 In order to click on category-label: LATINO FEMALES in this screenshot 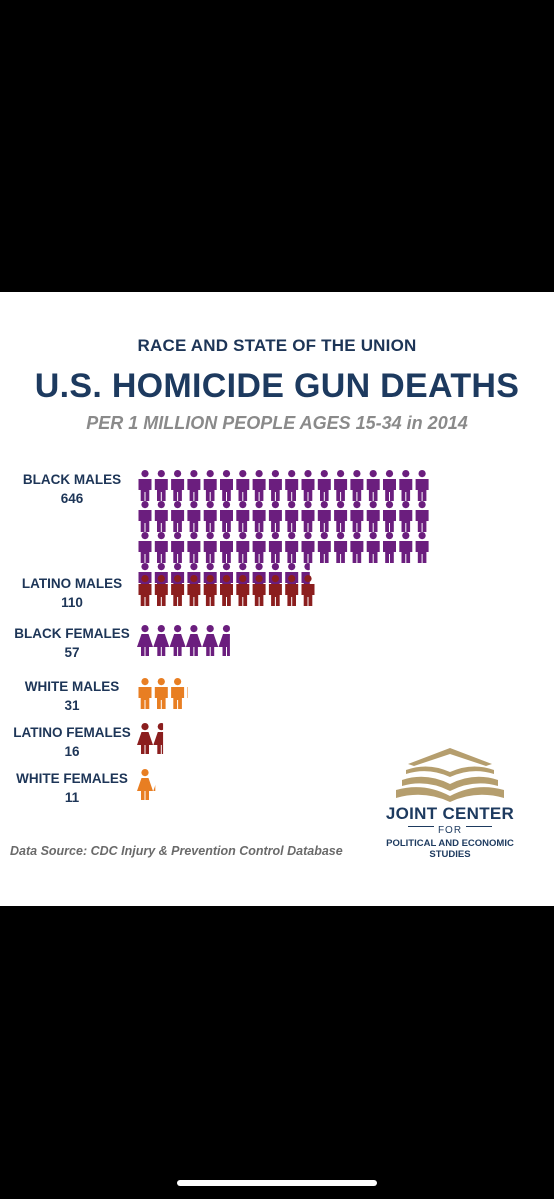, I will do `click(72, 732)`.